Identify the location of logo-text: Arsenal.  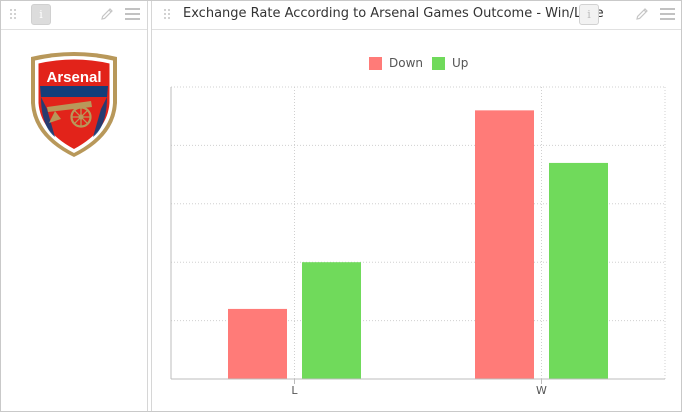
(73, 77).